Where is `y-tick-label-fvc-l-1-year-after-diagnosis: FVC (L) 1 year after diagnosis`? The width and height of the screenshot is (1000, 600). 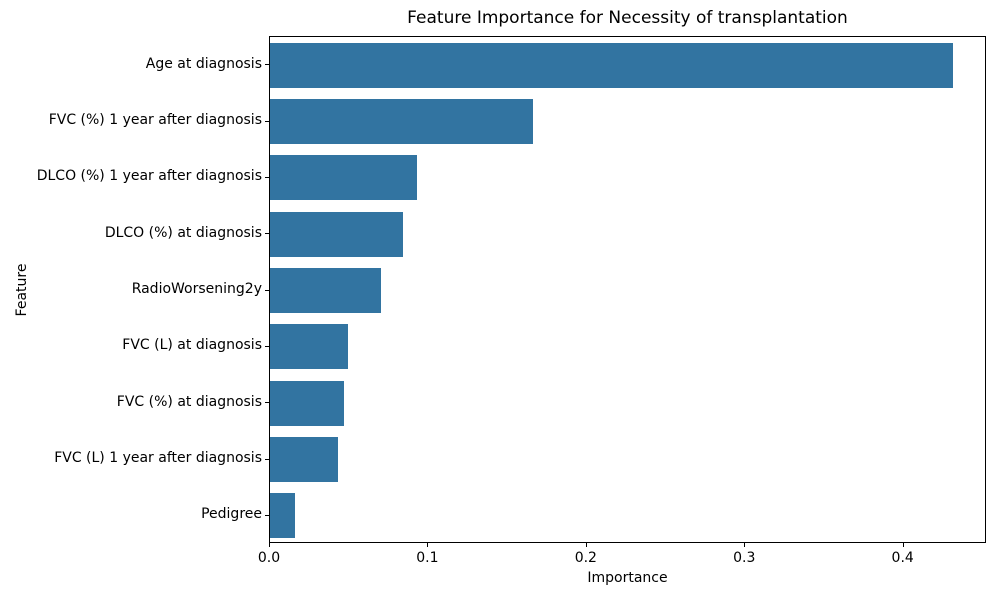
y-tick-label-fvc-l-1-year-after-diagnosis: FVC (L) 1 year after diagnosis is located at coordinates (158, 458).